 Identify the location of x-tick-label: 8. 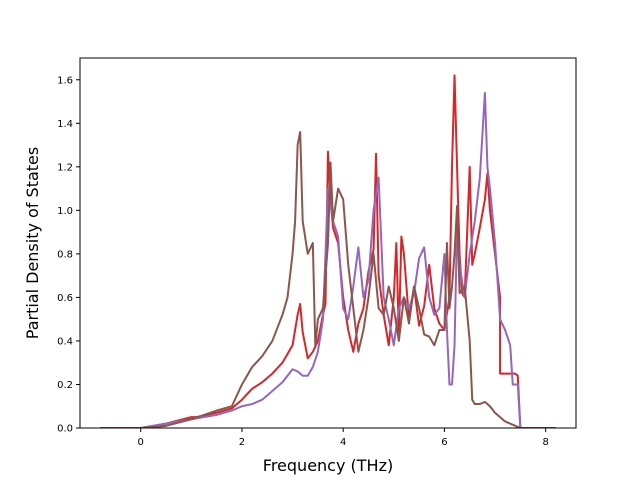
(545, 442).